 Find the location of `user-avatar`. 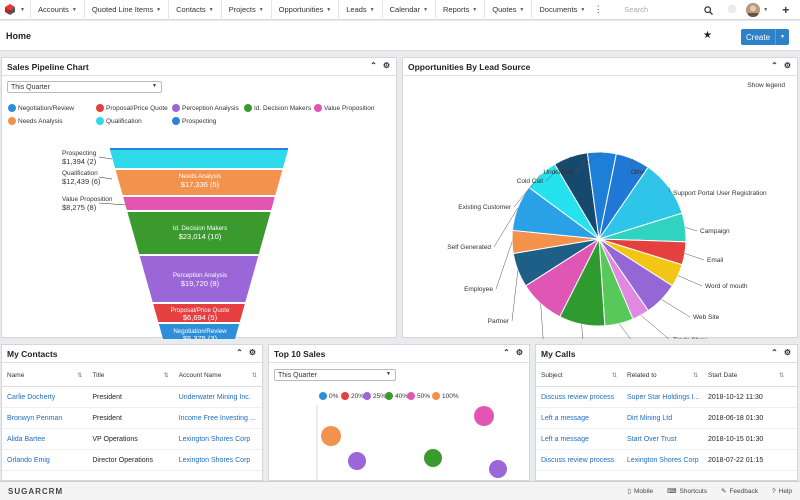

user-avatar is located at coordinates (753, 10).